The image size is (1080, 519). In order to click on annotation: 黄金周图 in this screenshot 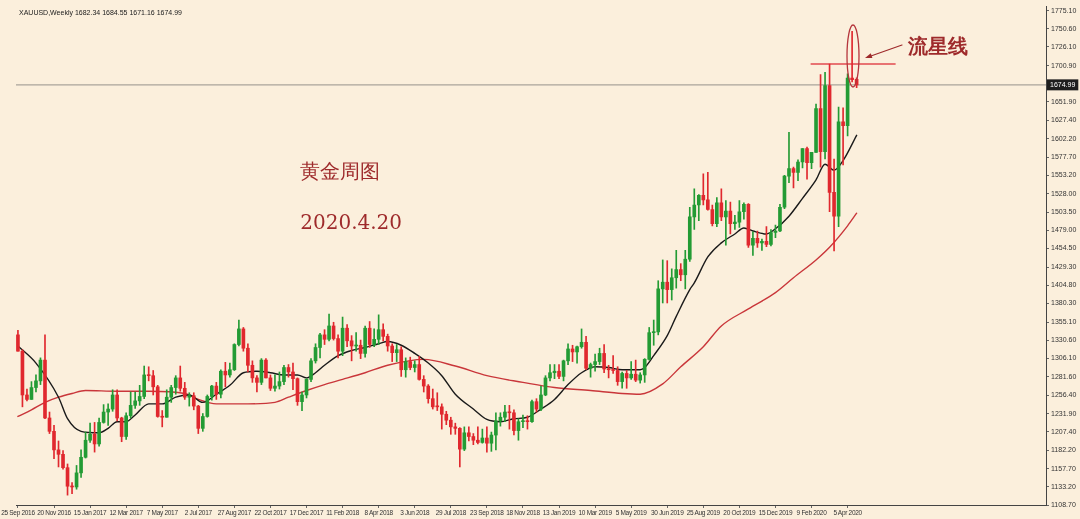, I will do `click(340, 170)`.